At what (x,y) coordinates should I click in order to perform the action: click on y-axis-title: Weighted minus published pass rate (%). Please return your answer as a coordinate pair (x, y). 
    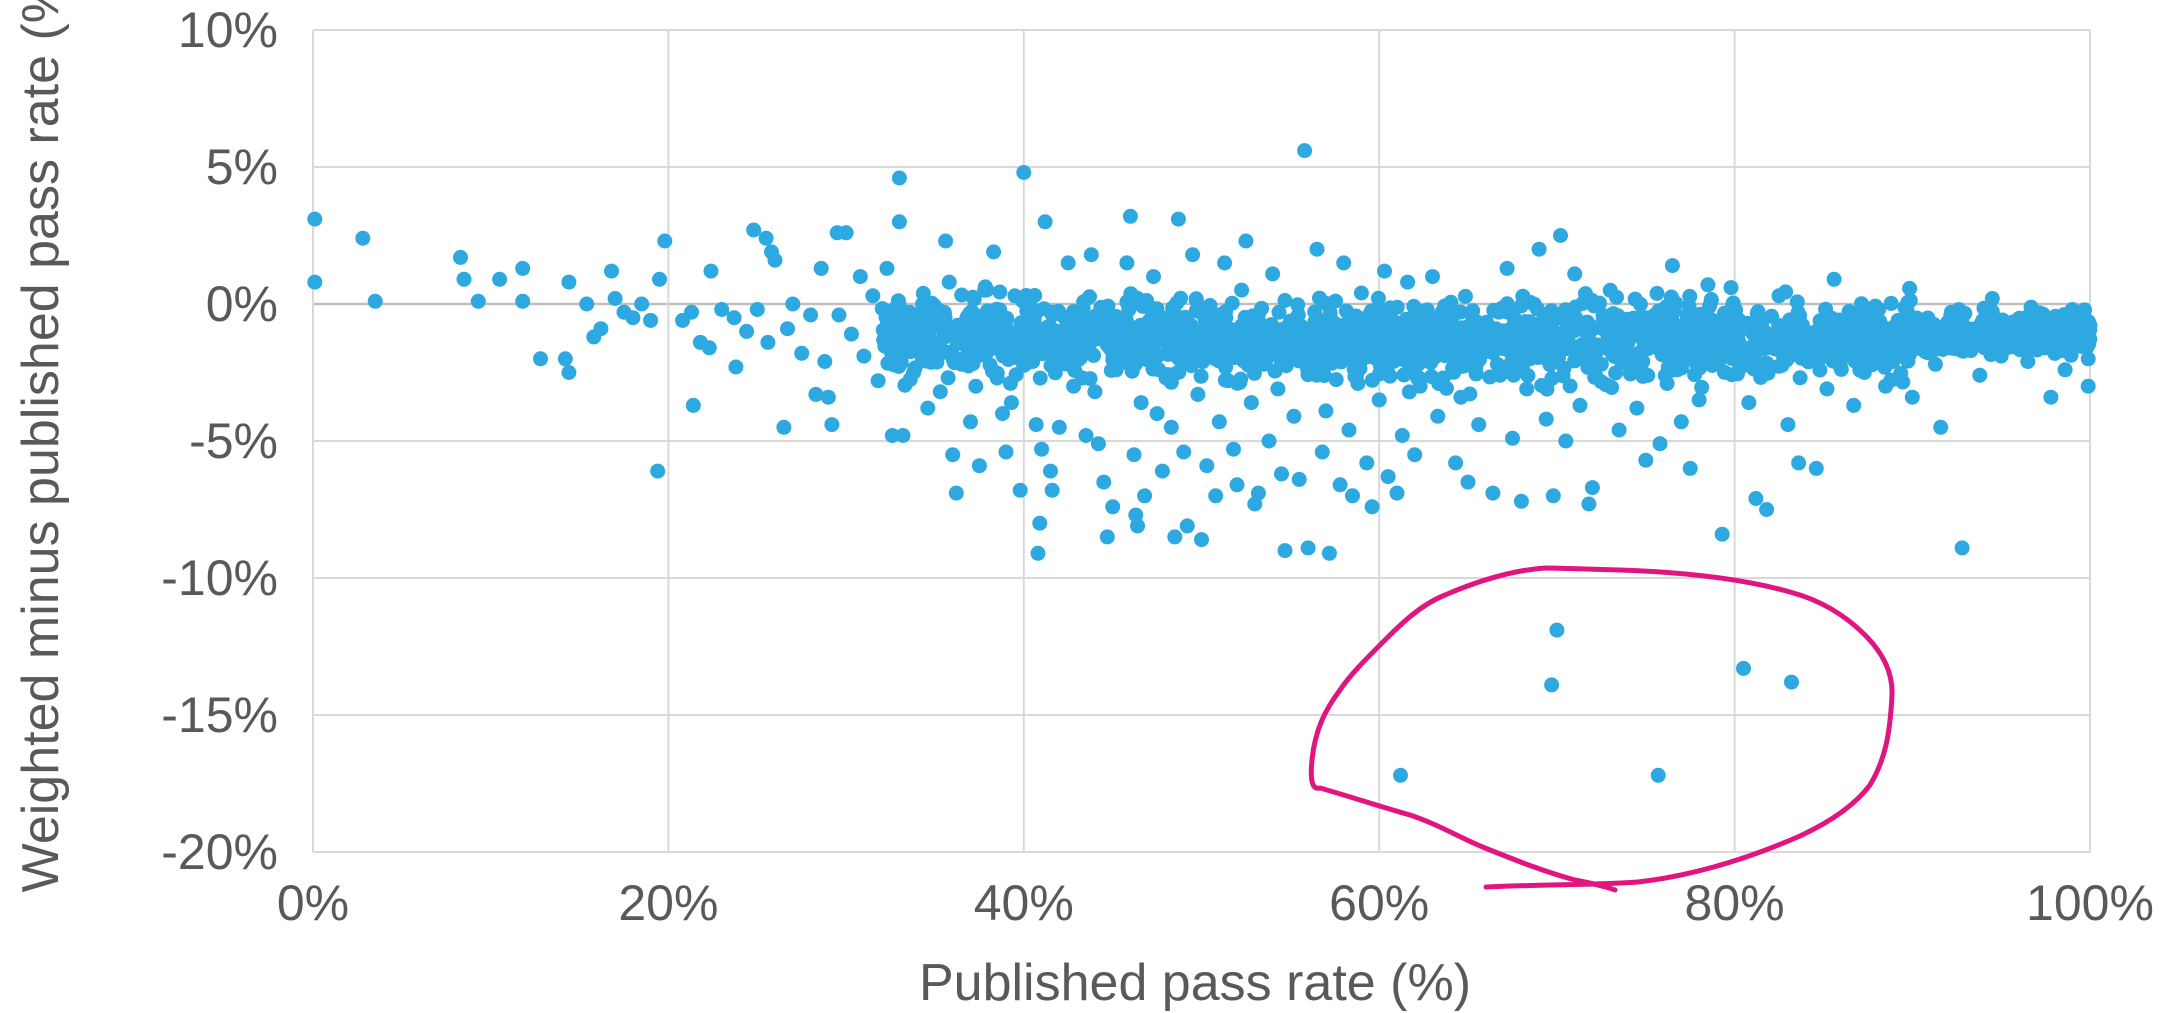
    Looking at the image, I should click on (41, 446).